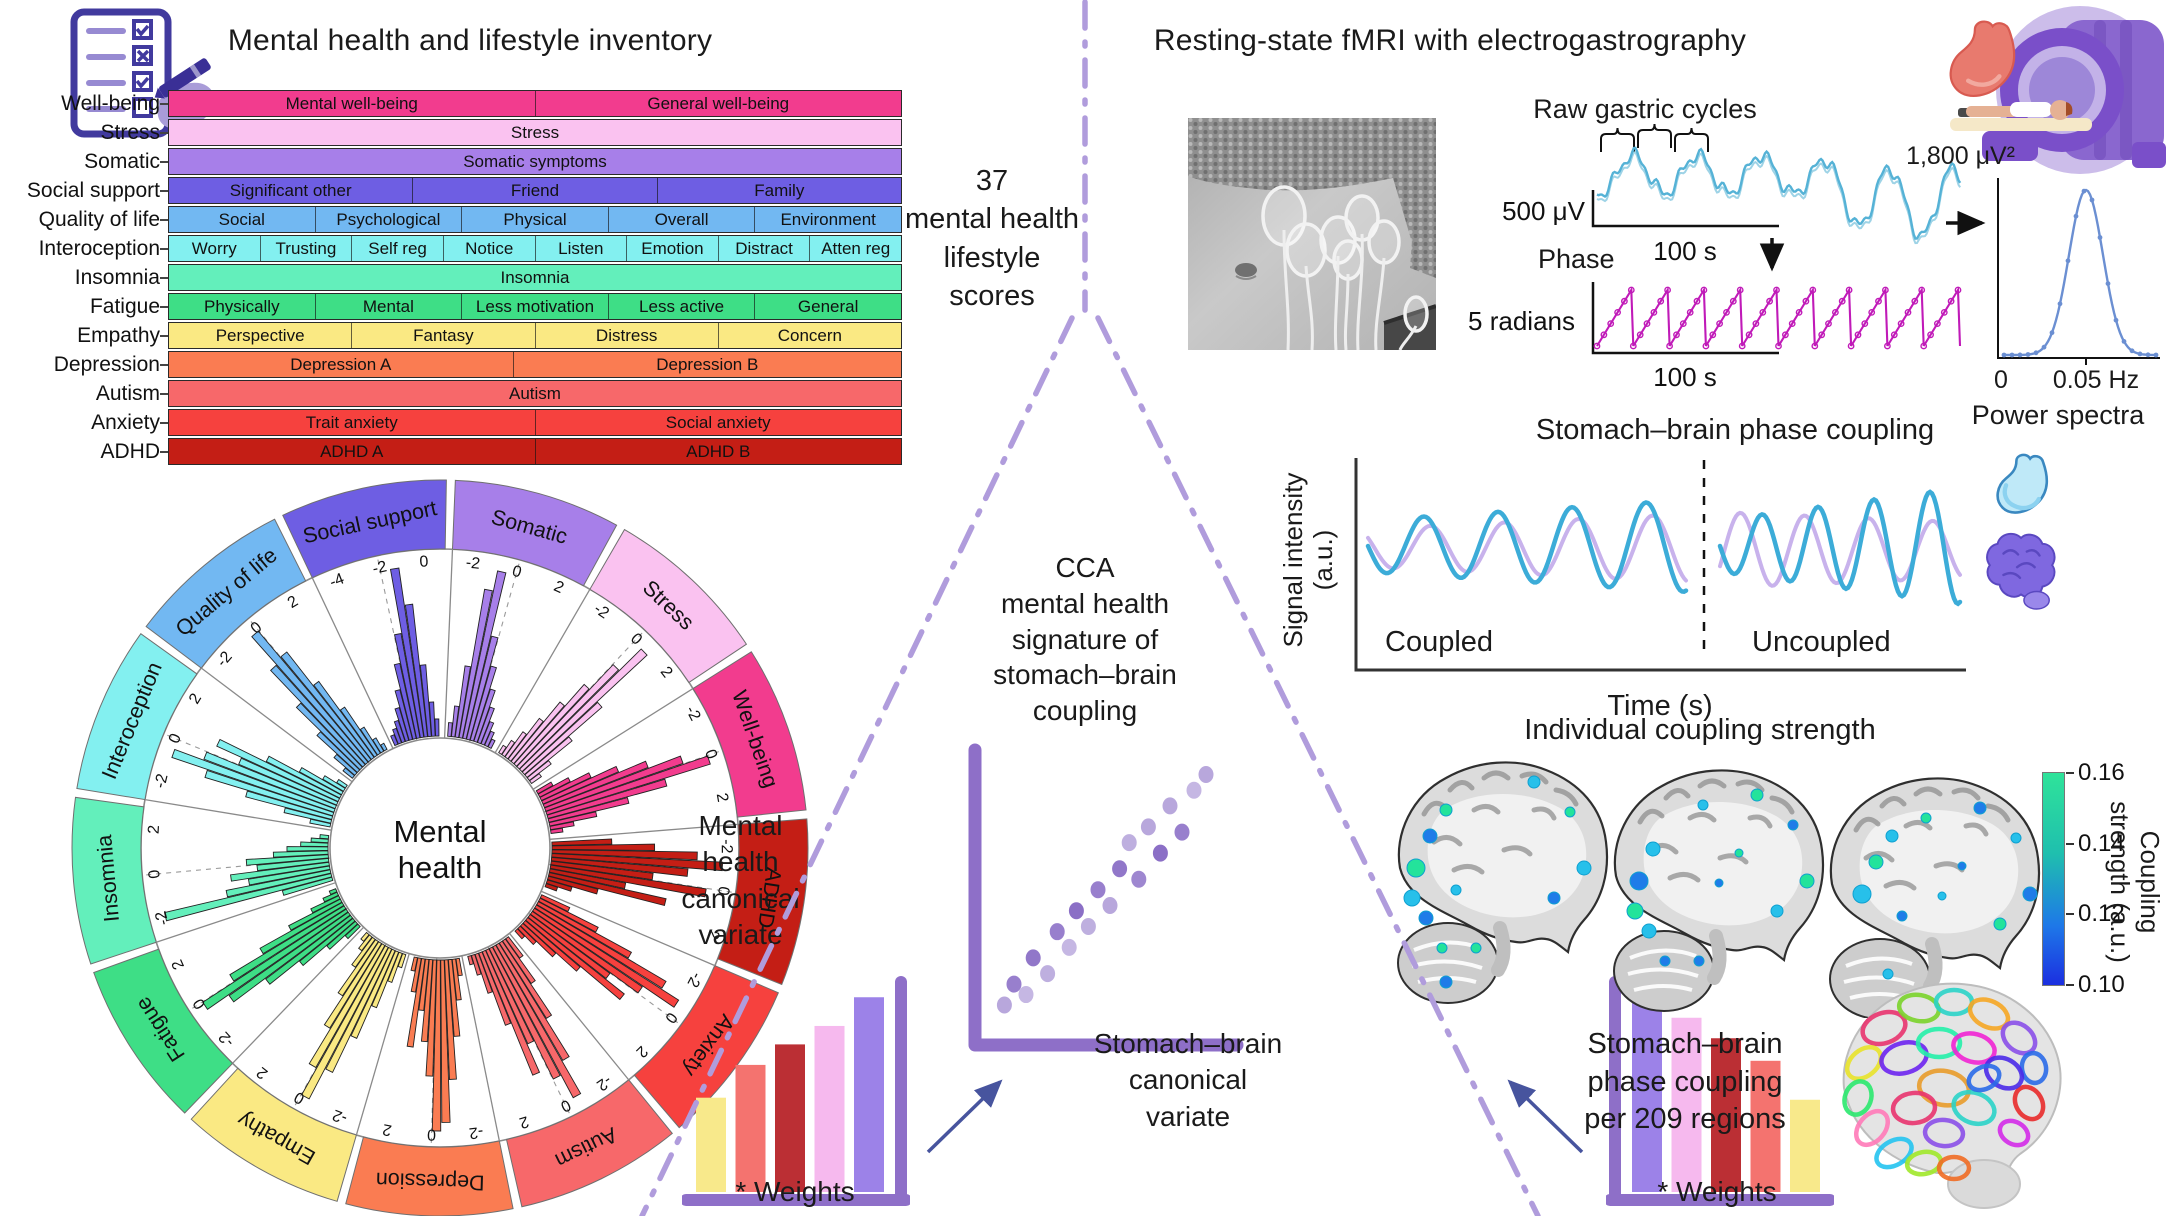 The image size is (2166, 1216). What do you see at coordinates (1717, 1191) in the screenshot?
I see `weights-right-label: * Weights` at bounding box center [1717, 1191].